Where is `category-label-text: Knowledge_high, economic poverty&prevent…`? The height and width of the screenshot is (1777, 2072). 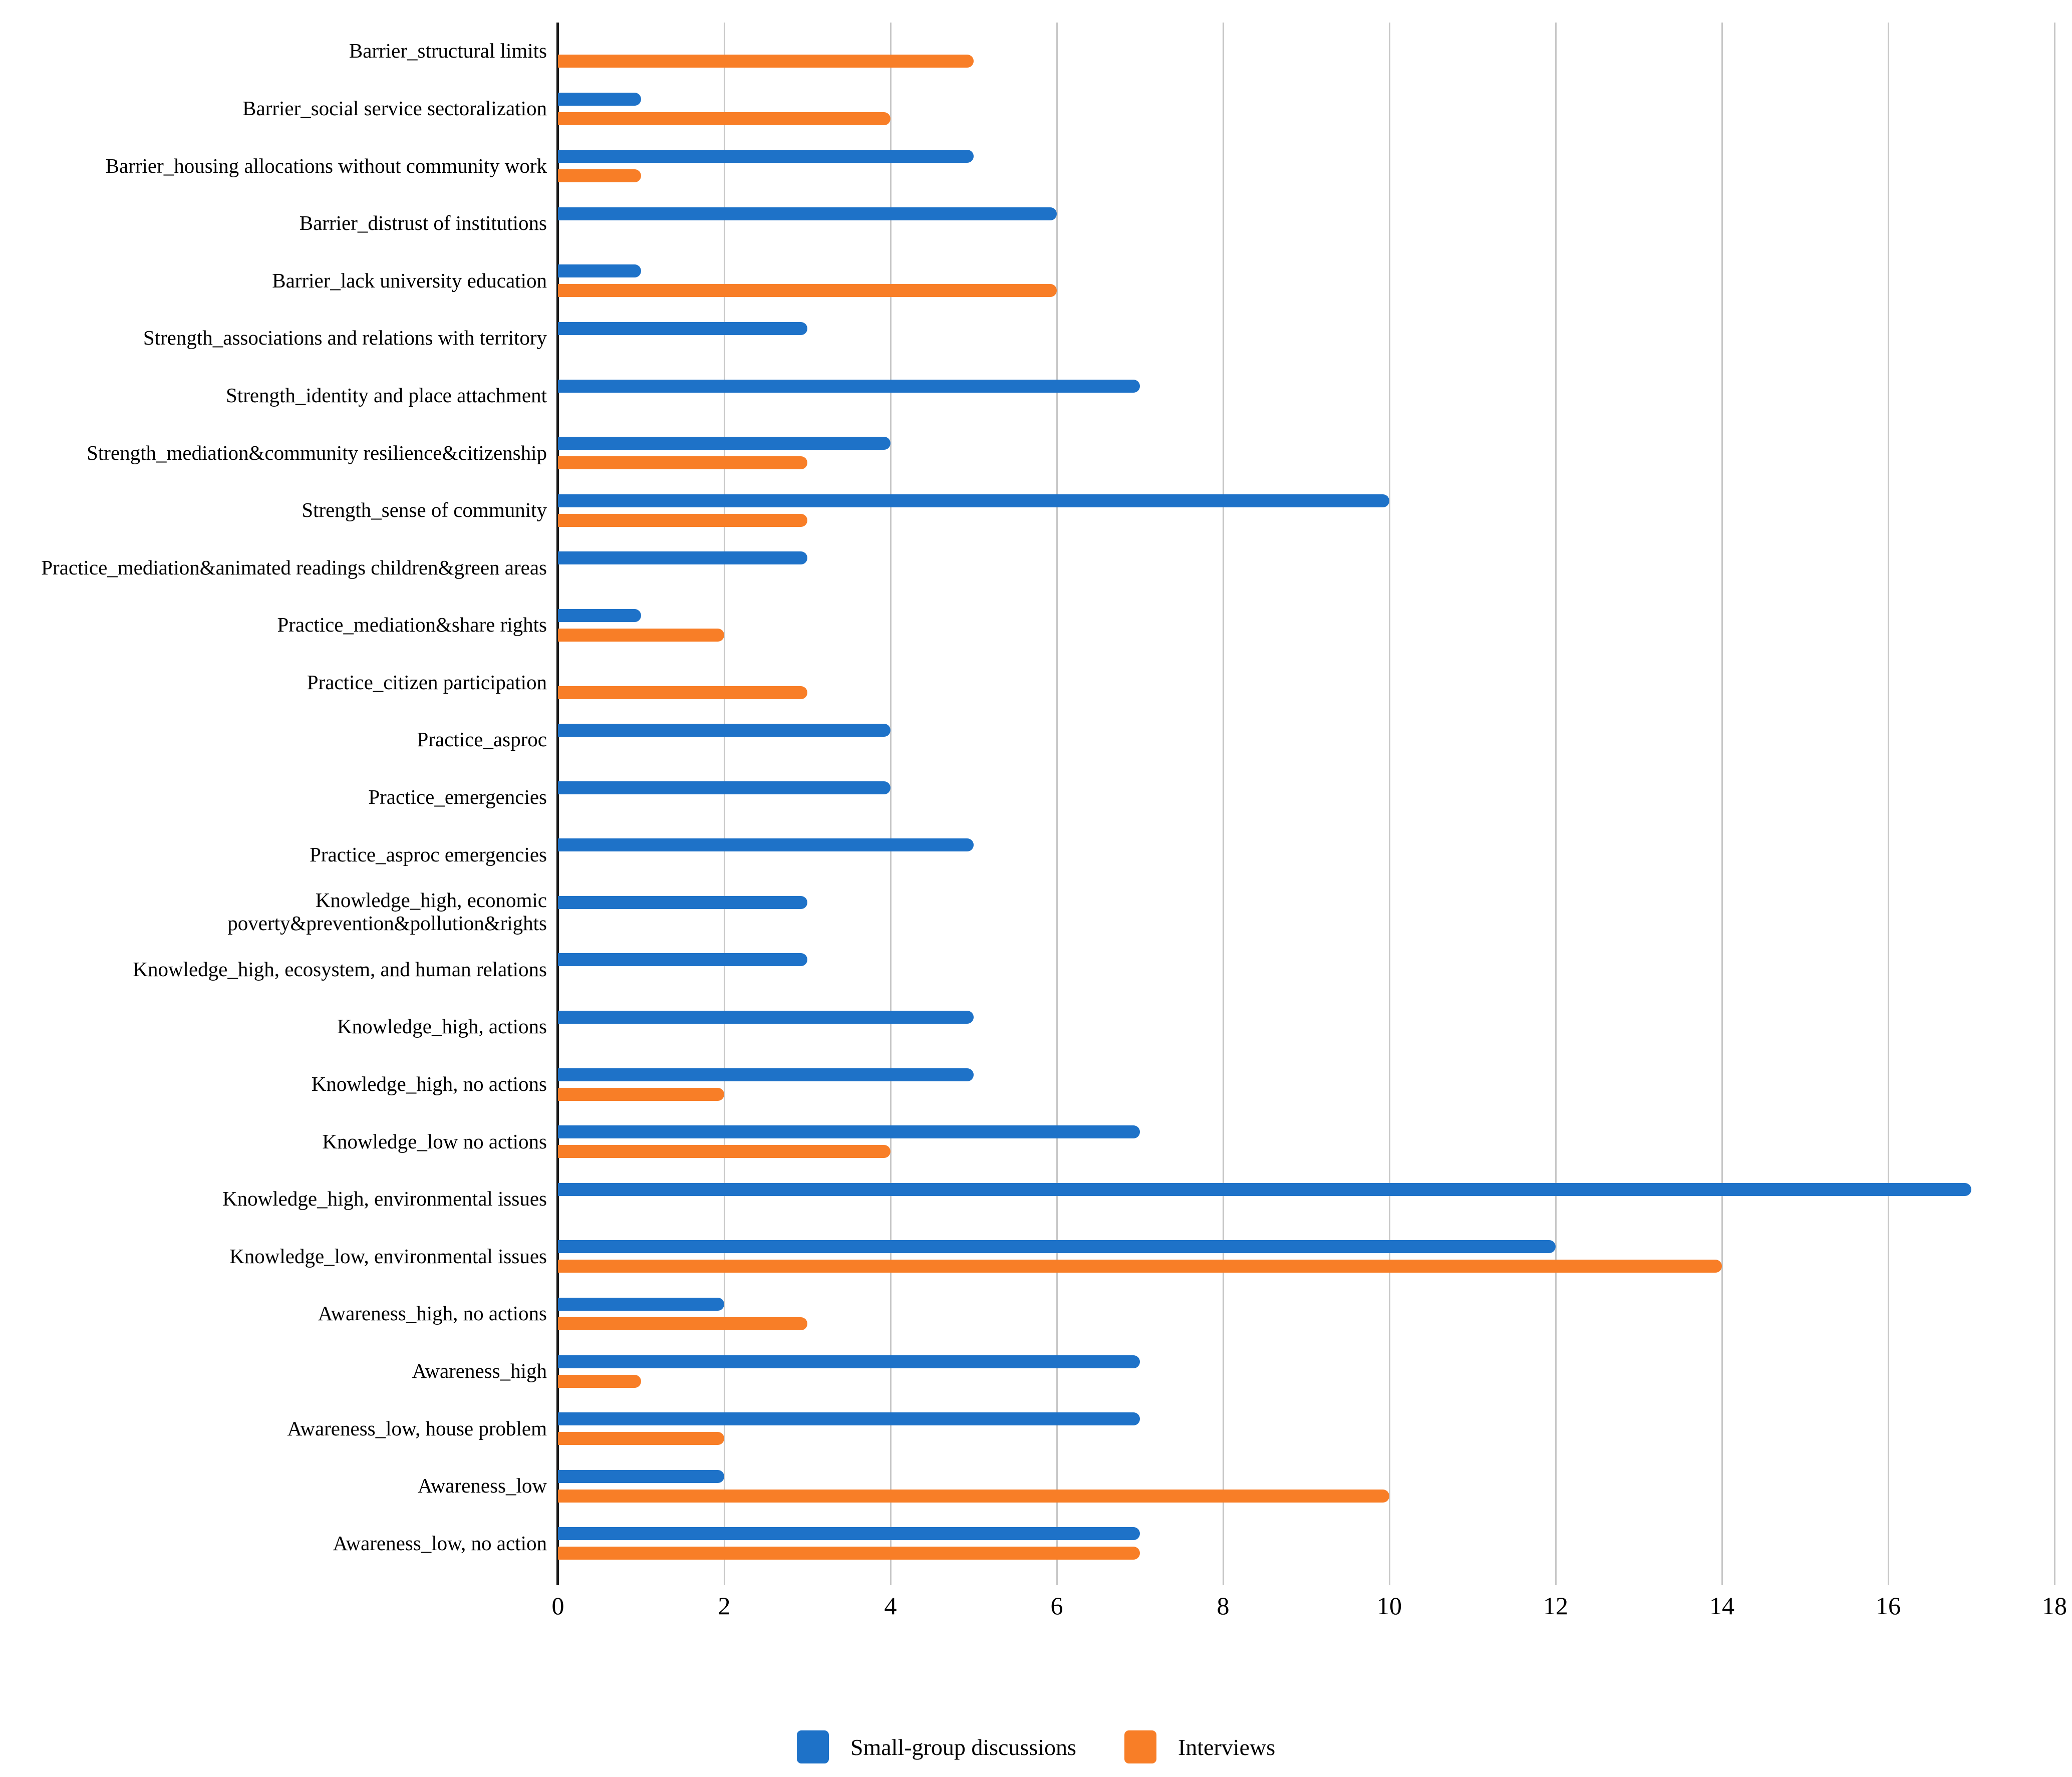
category-label-text: Knowledge_high, economic poverty&prevent… is located at coordinates (387, 911).